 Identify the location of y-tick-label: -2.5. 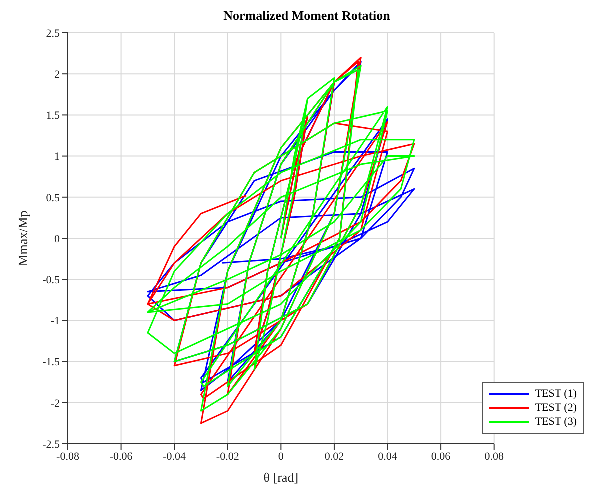
(51, 444).